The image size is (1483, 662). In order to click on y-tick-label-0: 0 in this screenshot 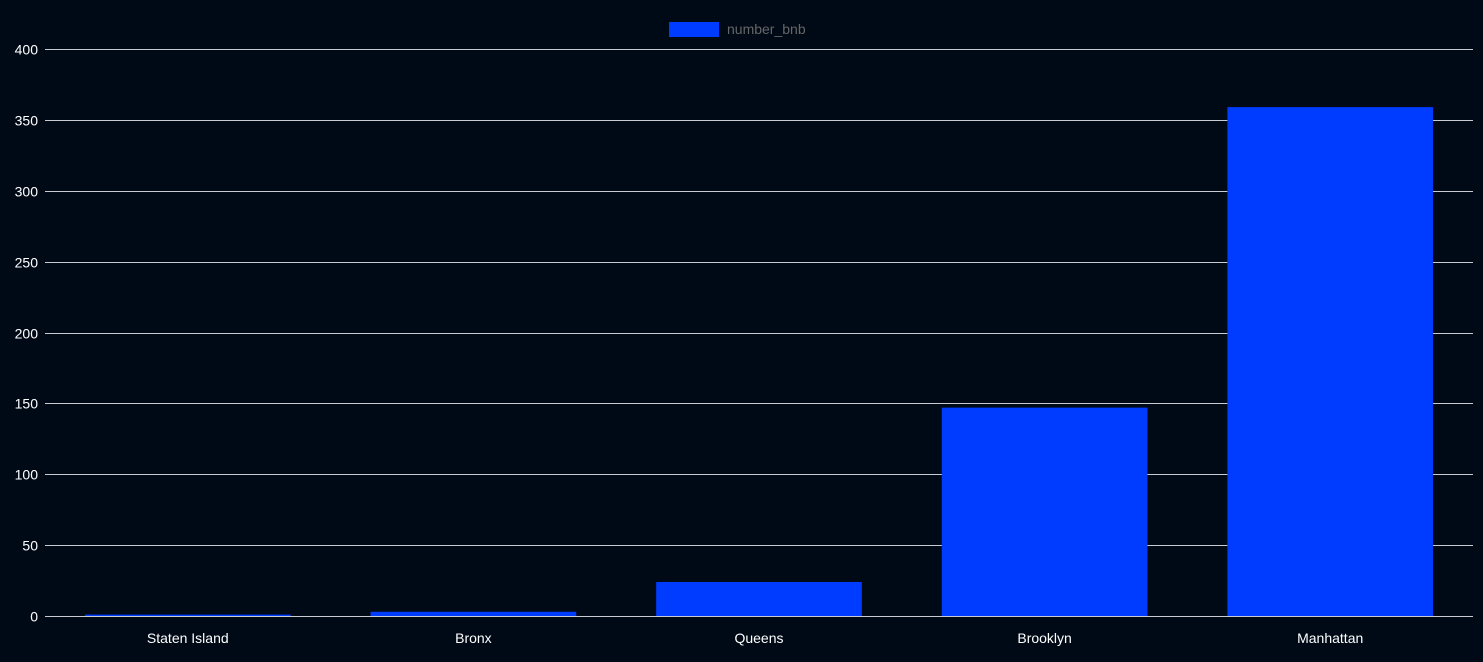, I will do `click(34, 617)`.